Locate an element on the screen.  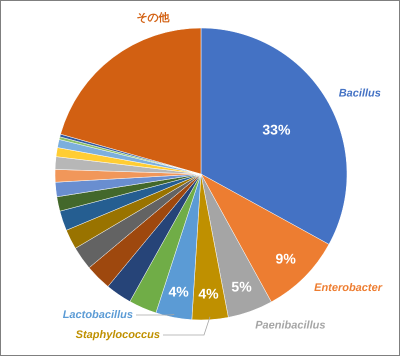
slice-label: Enterobacter is located at coordinates (348, 288).